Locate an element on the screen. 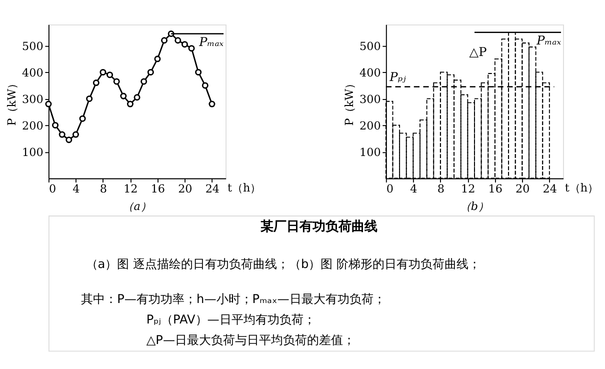 Image resolution: width=605 pixels, height=369 pixels. annotation: △P is located at coordinates (478, 52).